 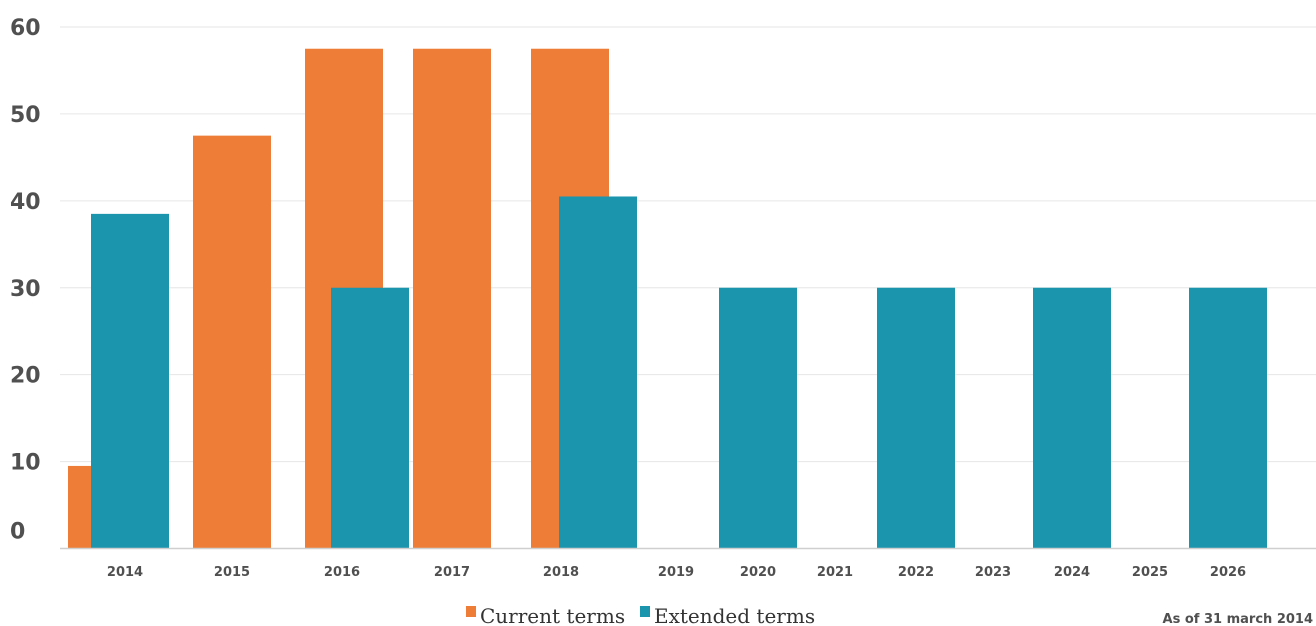 I want to click on bar-extended-terms-2016, so click(x=370, y=418).